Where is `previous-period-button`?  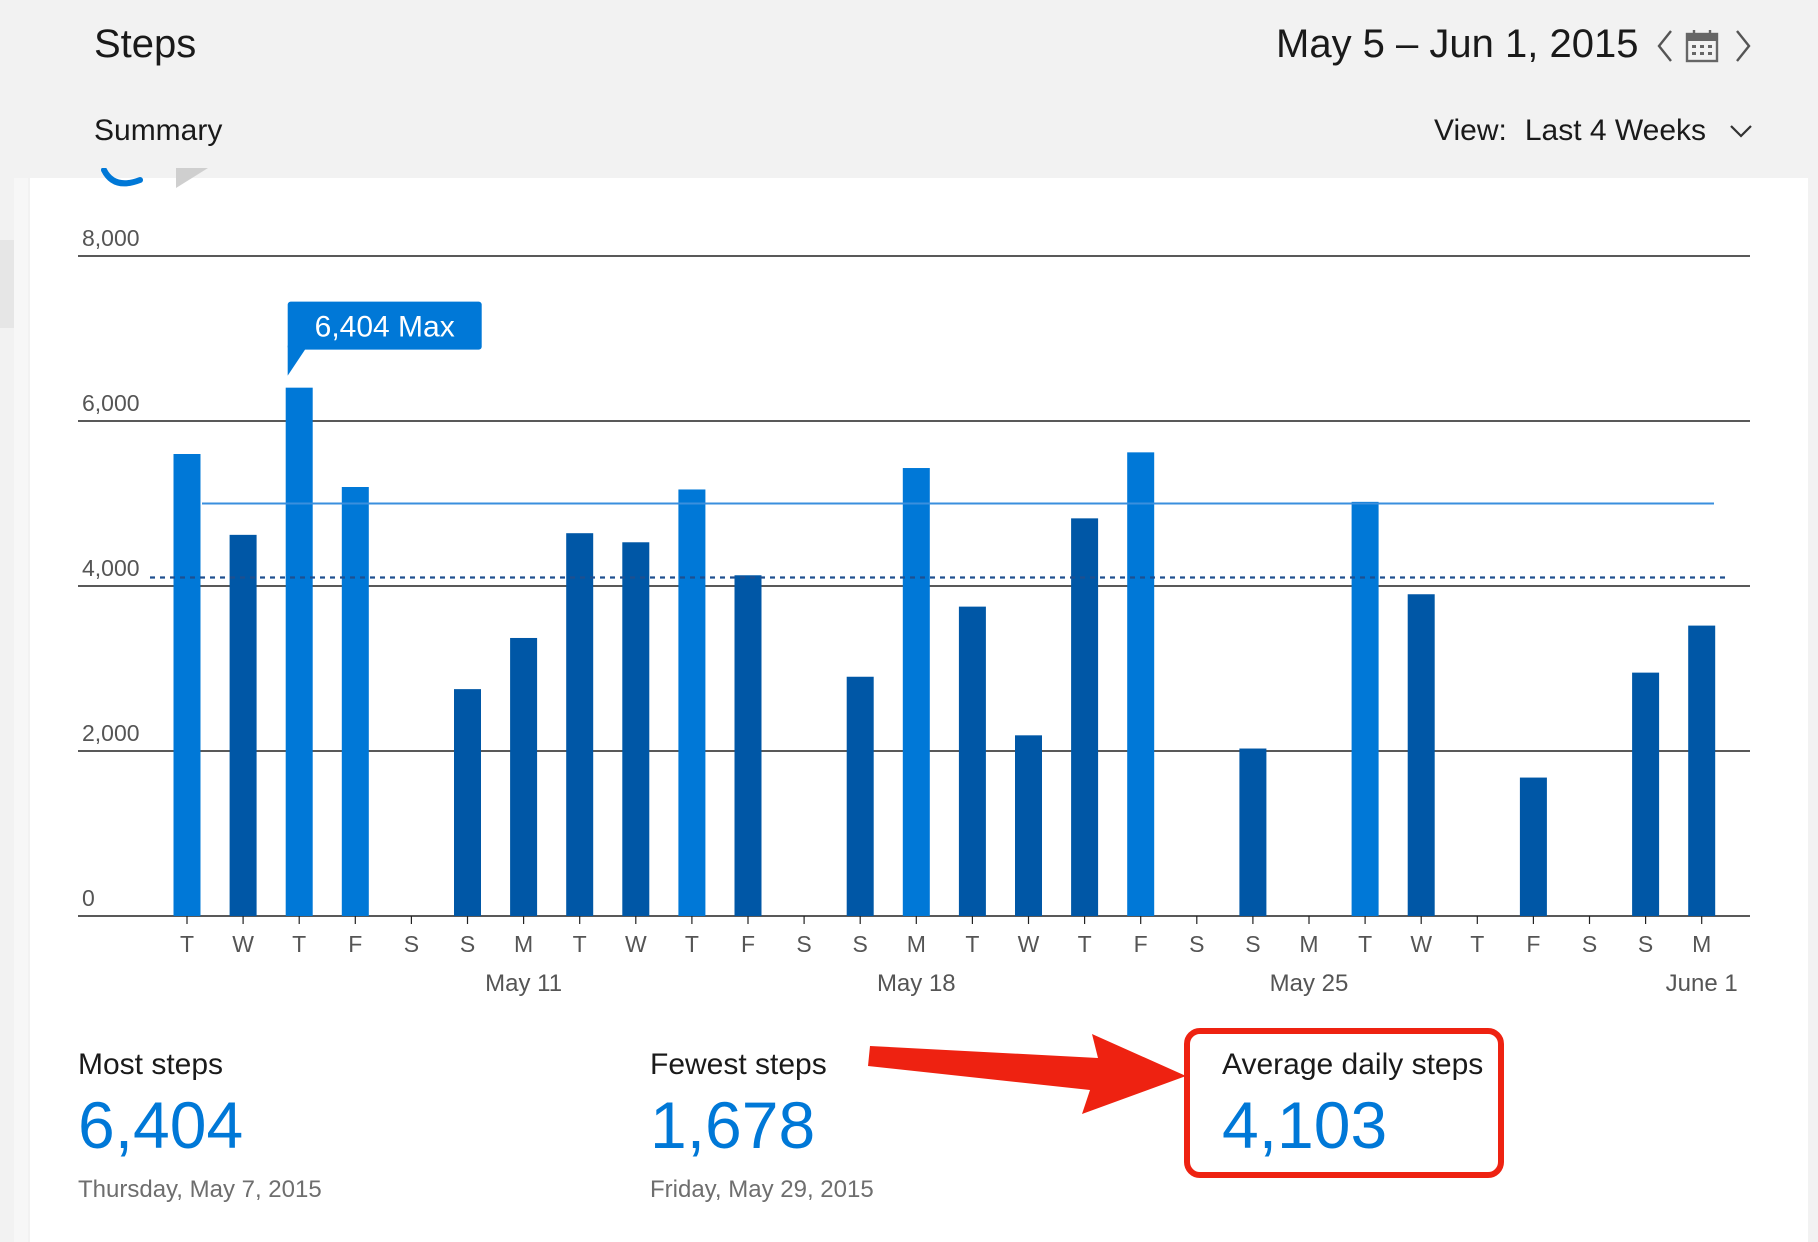 previous-period-button is located at coordinates (1665, 46).